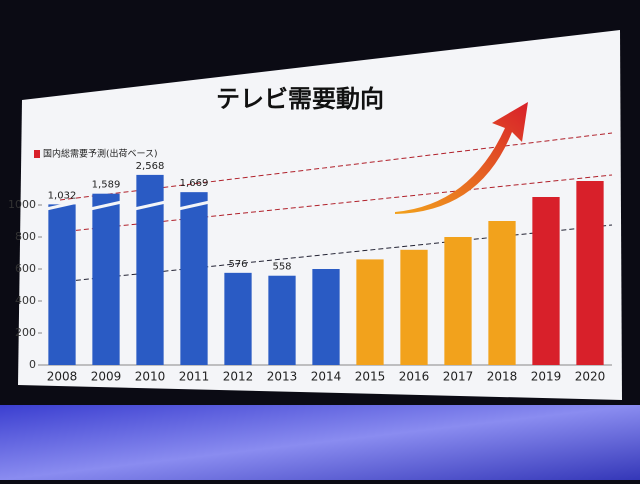  Describe the element at coordinates (22, 204) in the screenshot. I see `y-tick-label: 1000` at that location.